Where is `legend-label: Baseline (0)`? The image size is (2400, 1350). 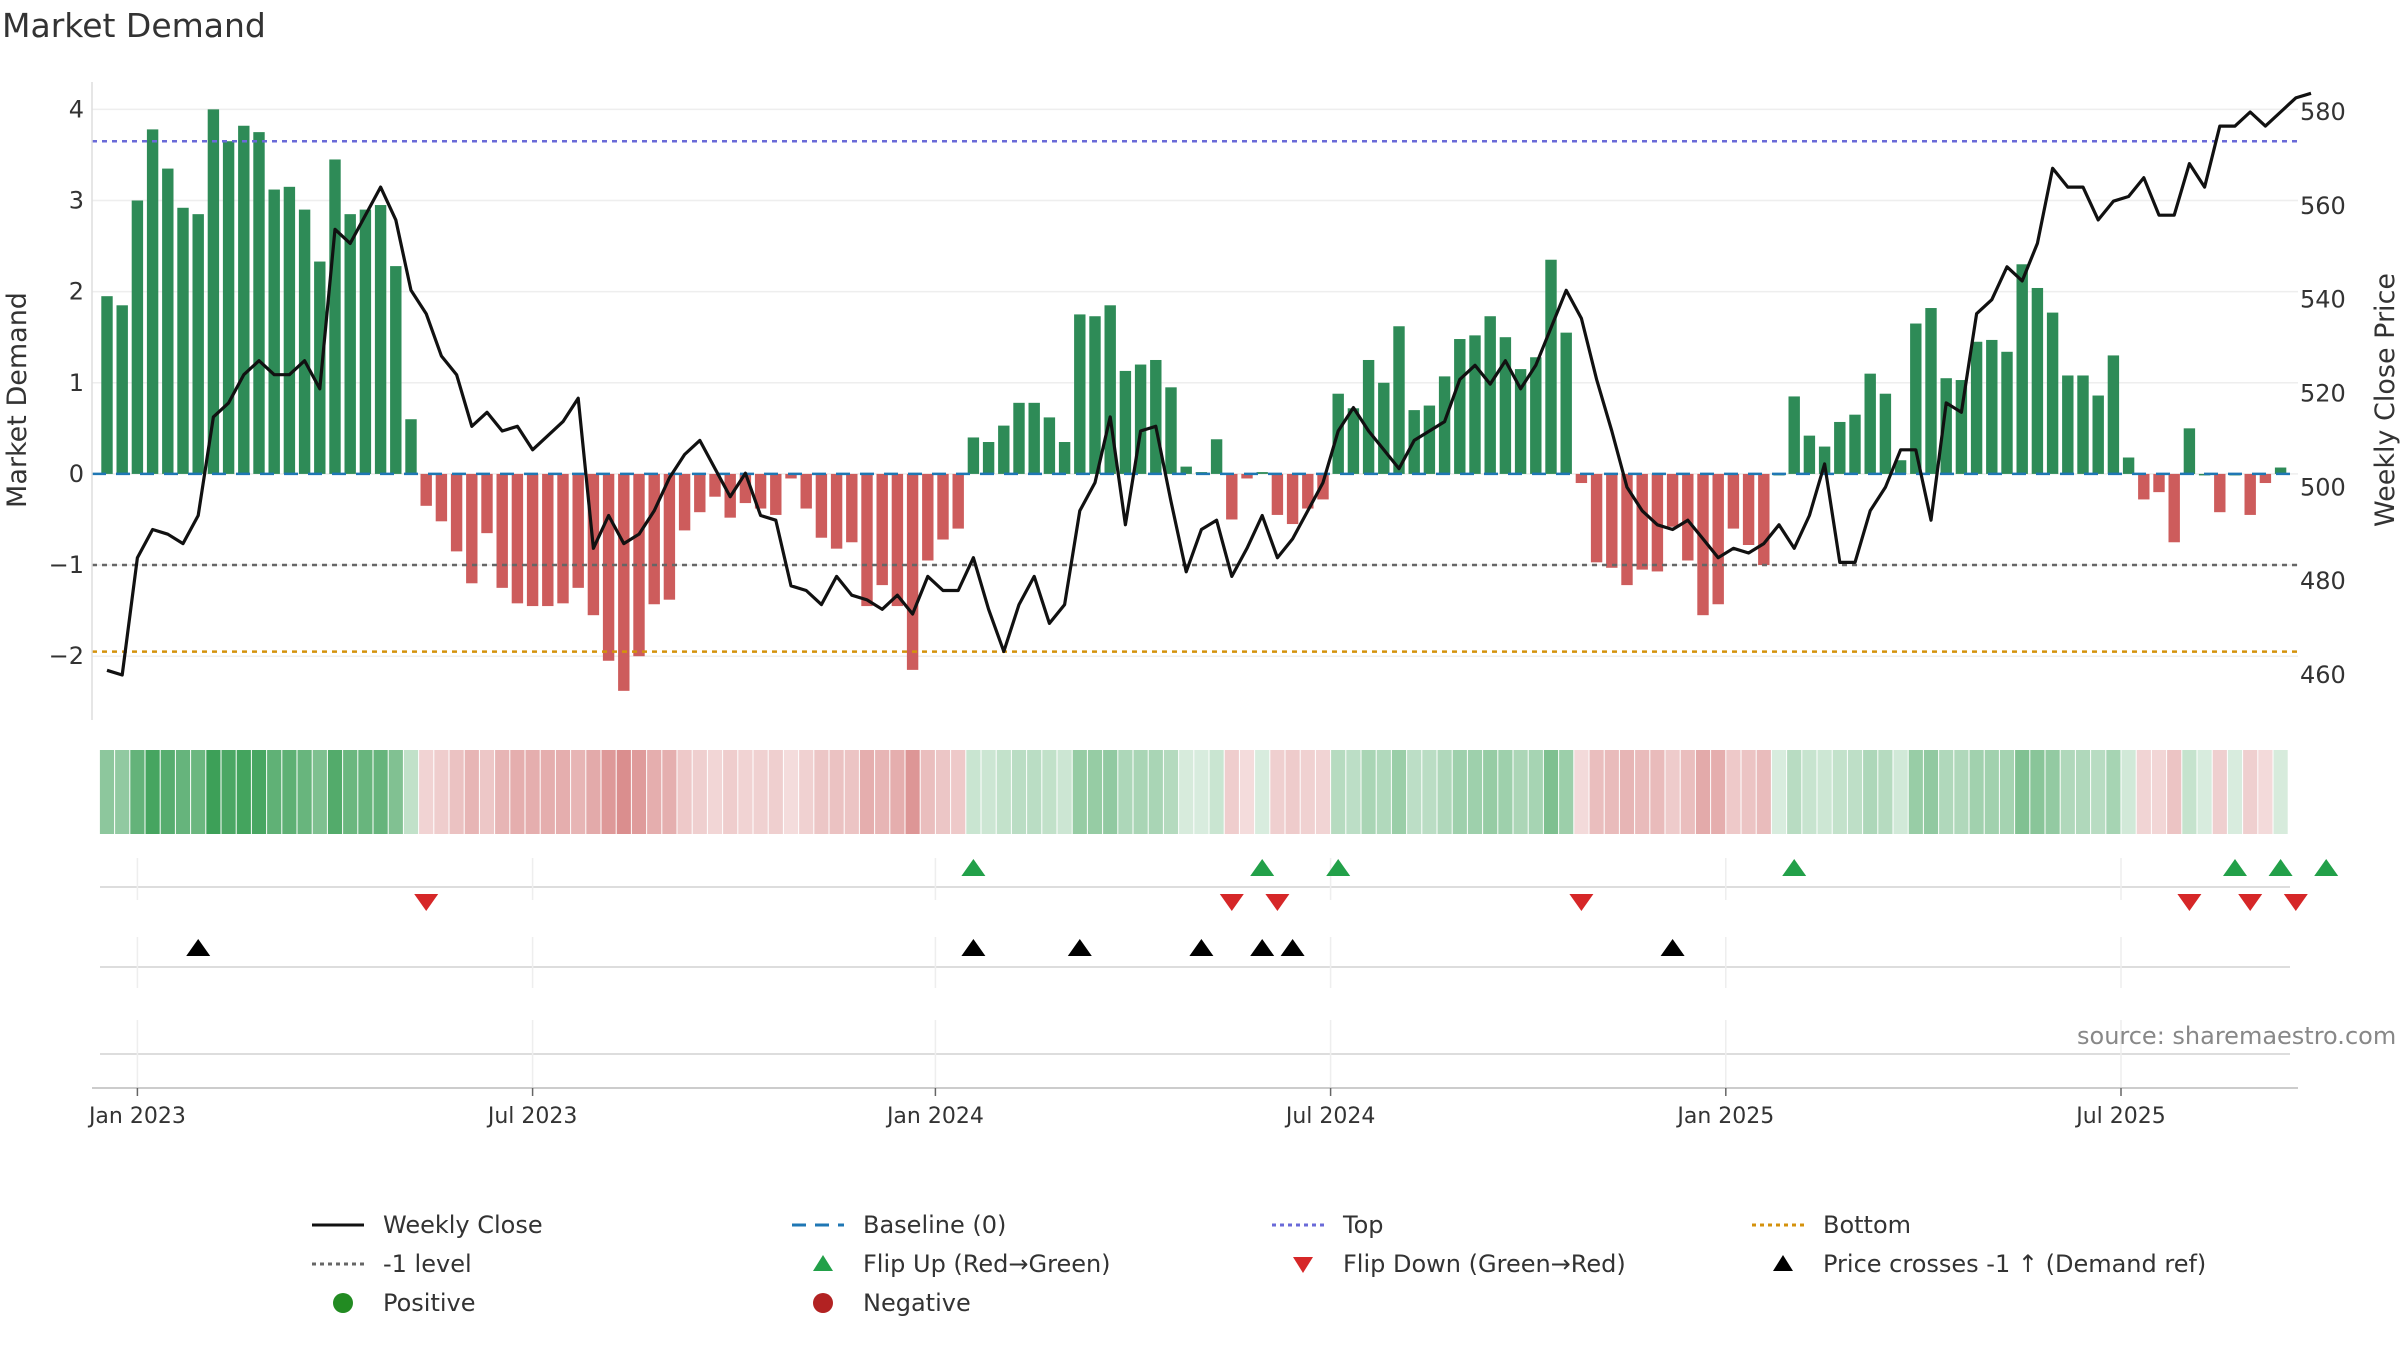
legend-label: Baseline (0) is located at coordinates (935, 1225).